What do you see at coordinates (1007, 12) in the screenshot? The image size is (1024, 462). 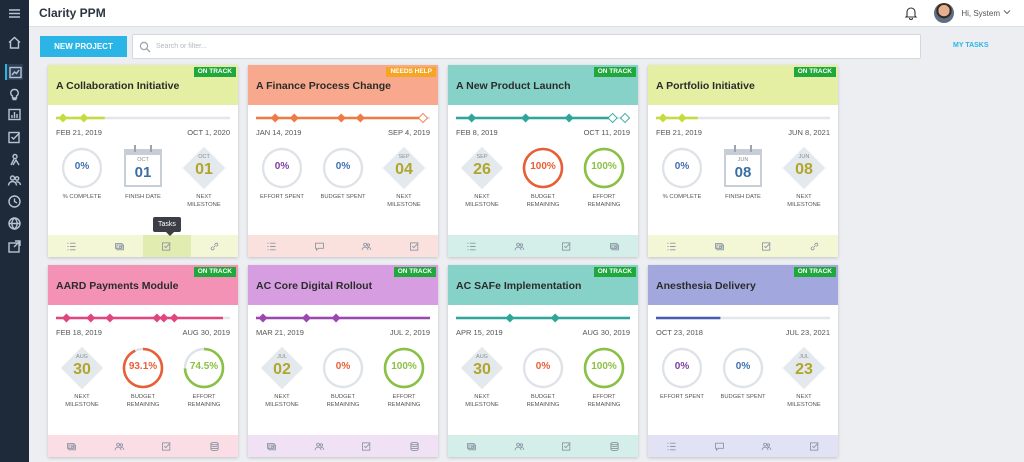 I see `chevron-down-icon` at bounding box center [1007, 12].